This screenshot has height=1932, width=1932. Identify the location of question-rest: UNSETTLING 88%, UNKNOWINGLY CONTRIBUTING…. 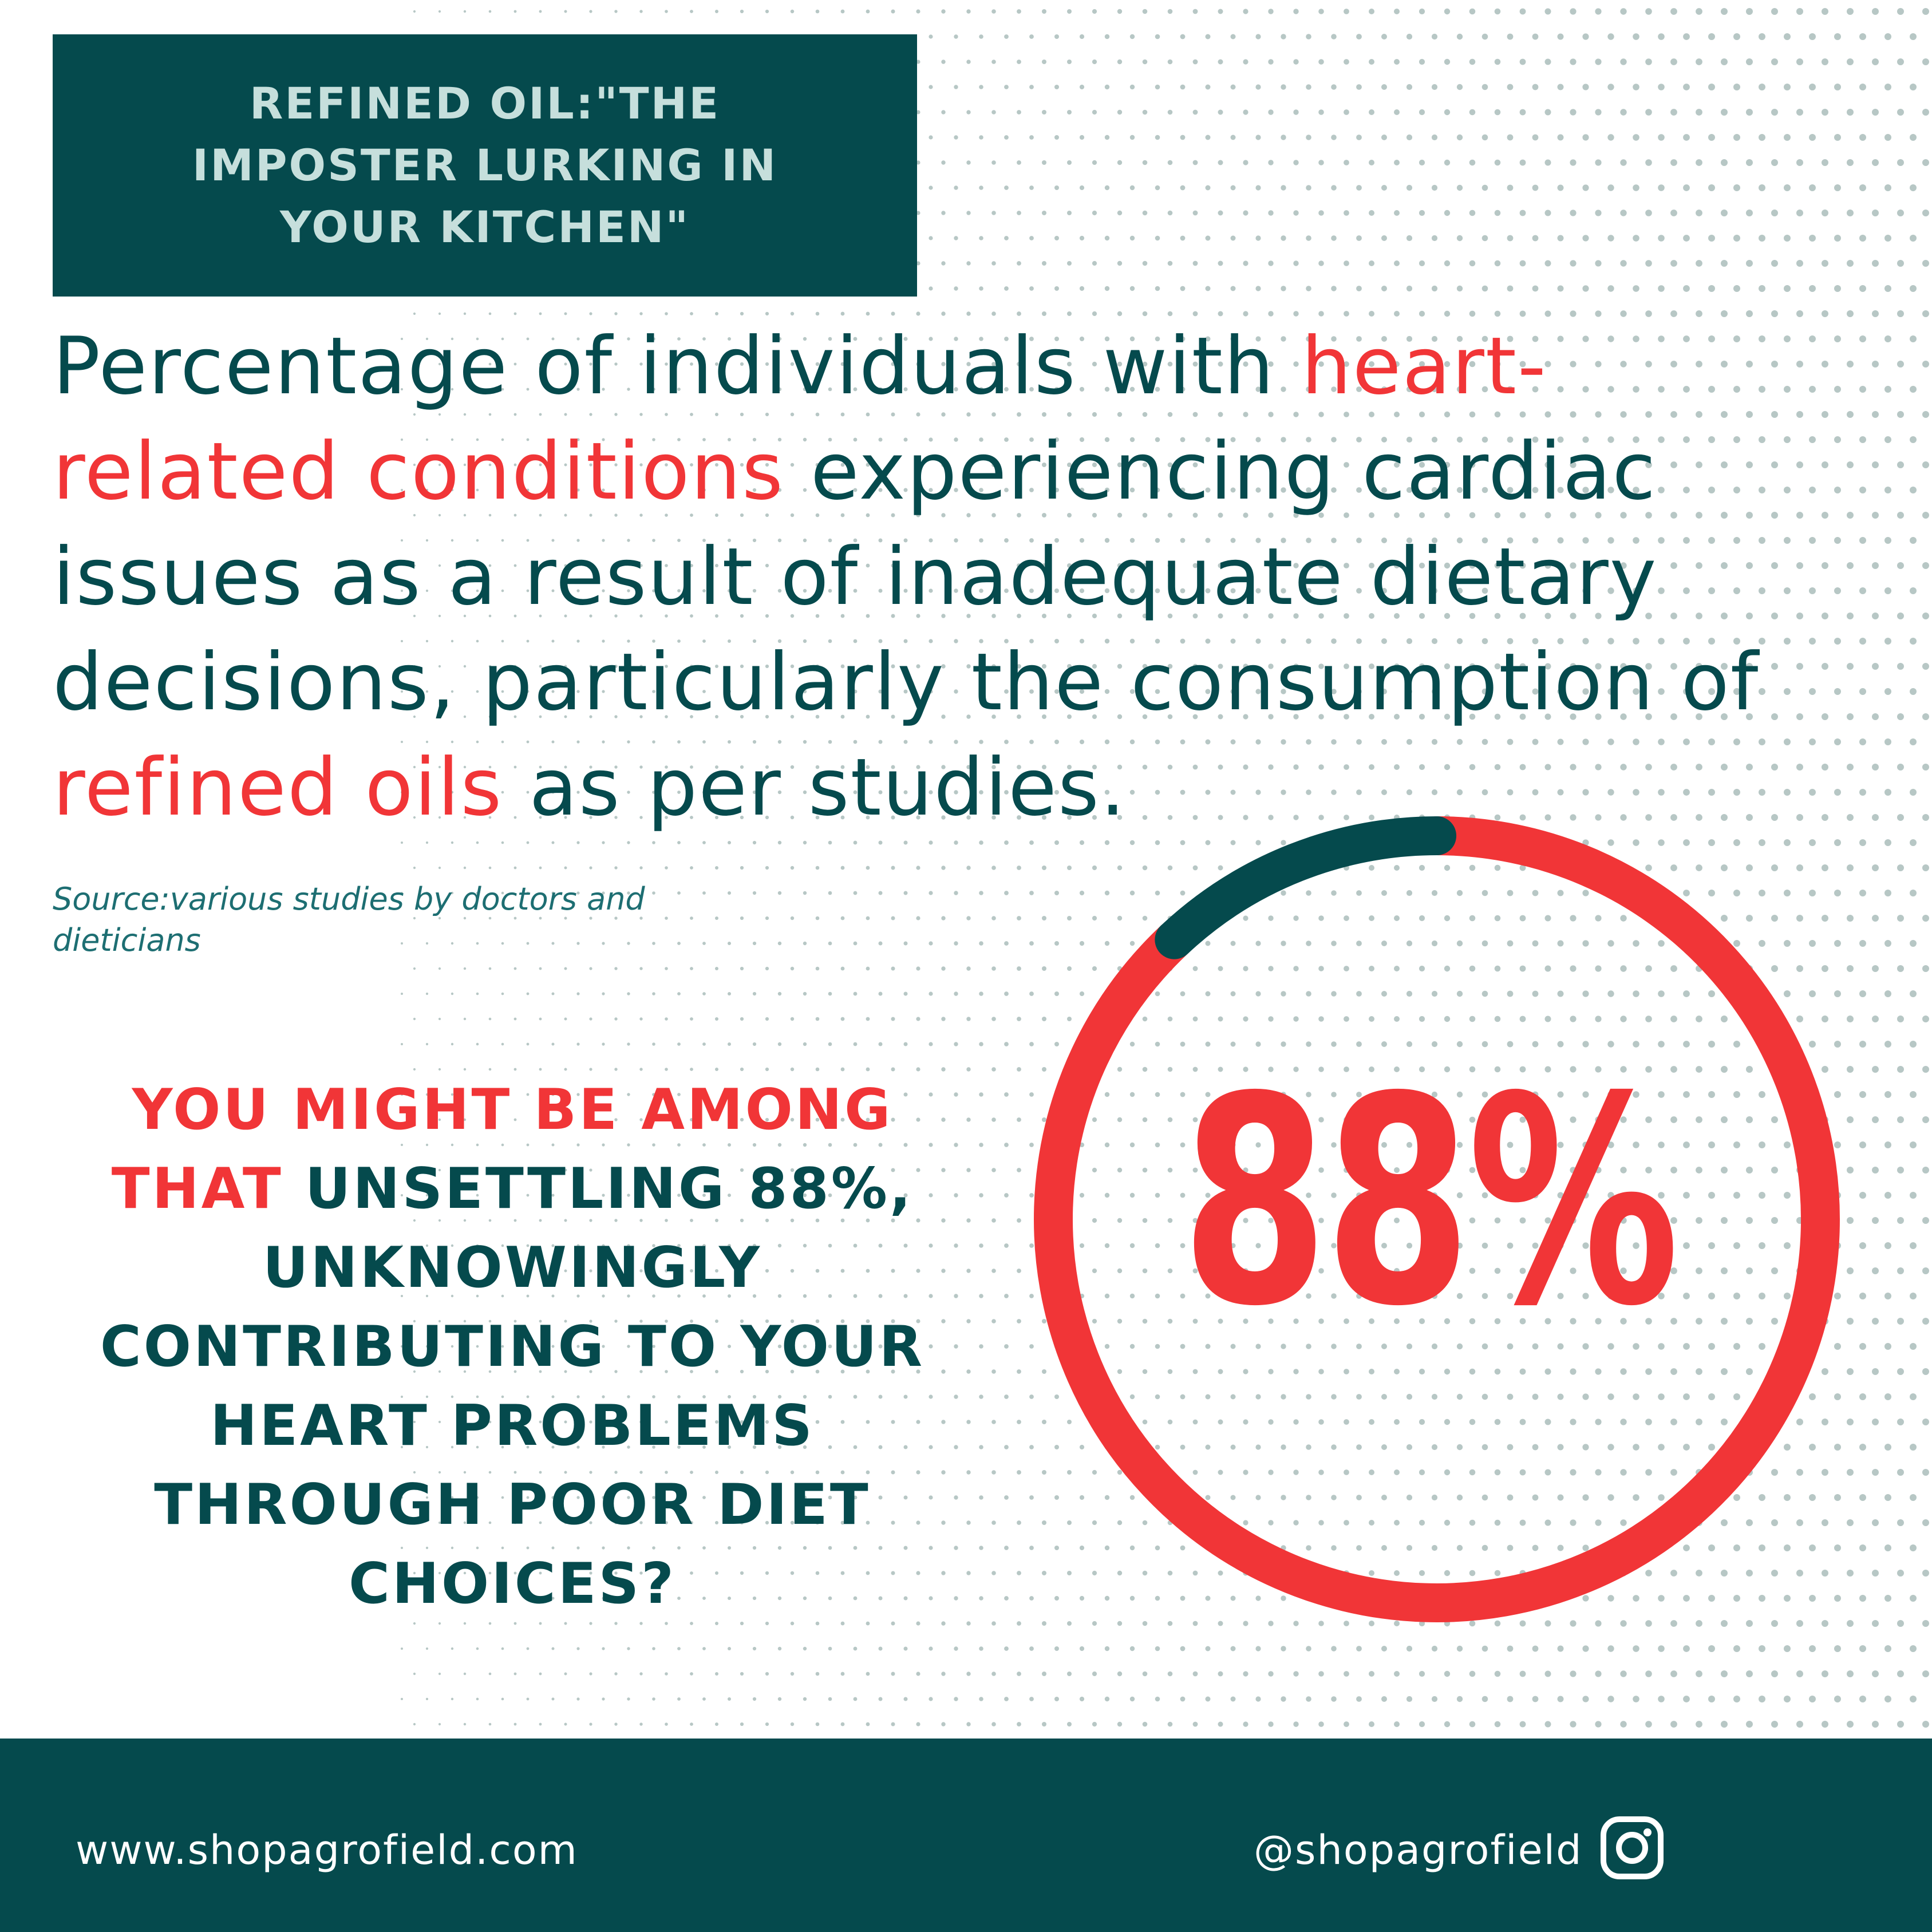
(512, 1386).